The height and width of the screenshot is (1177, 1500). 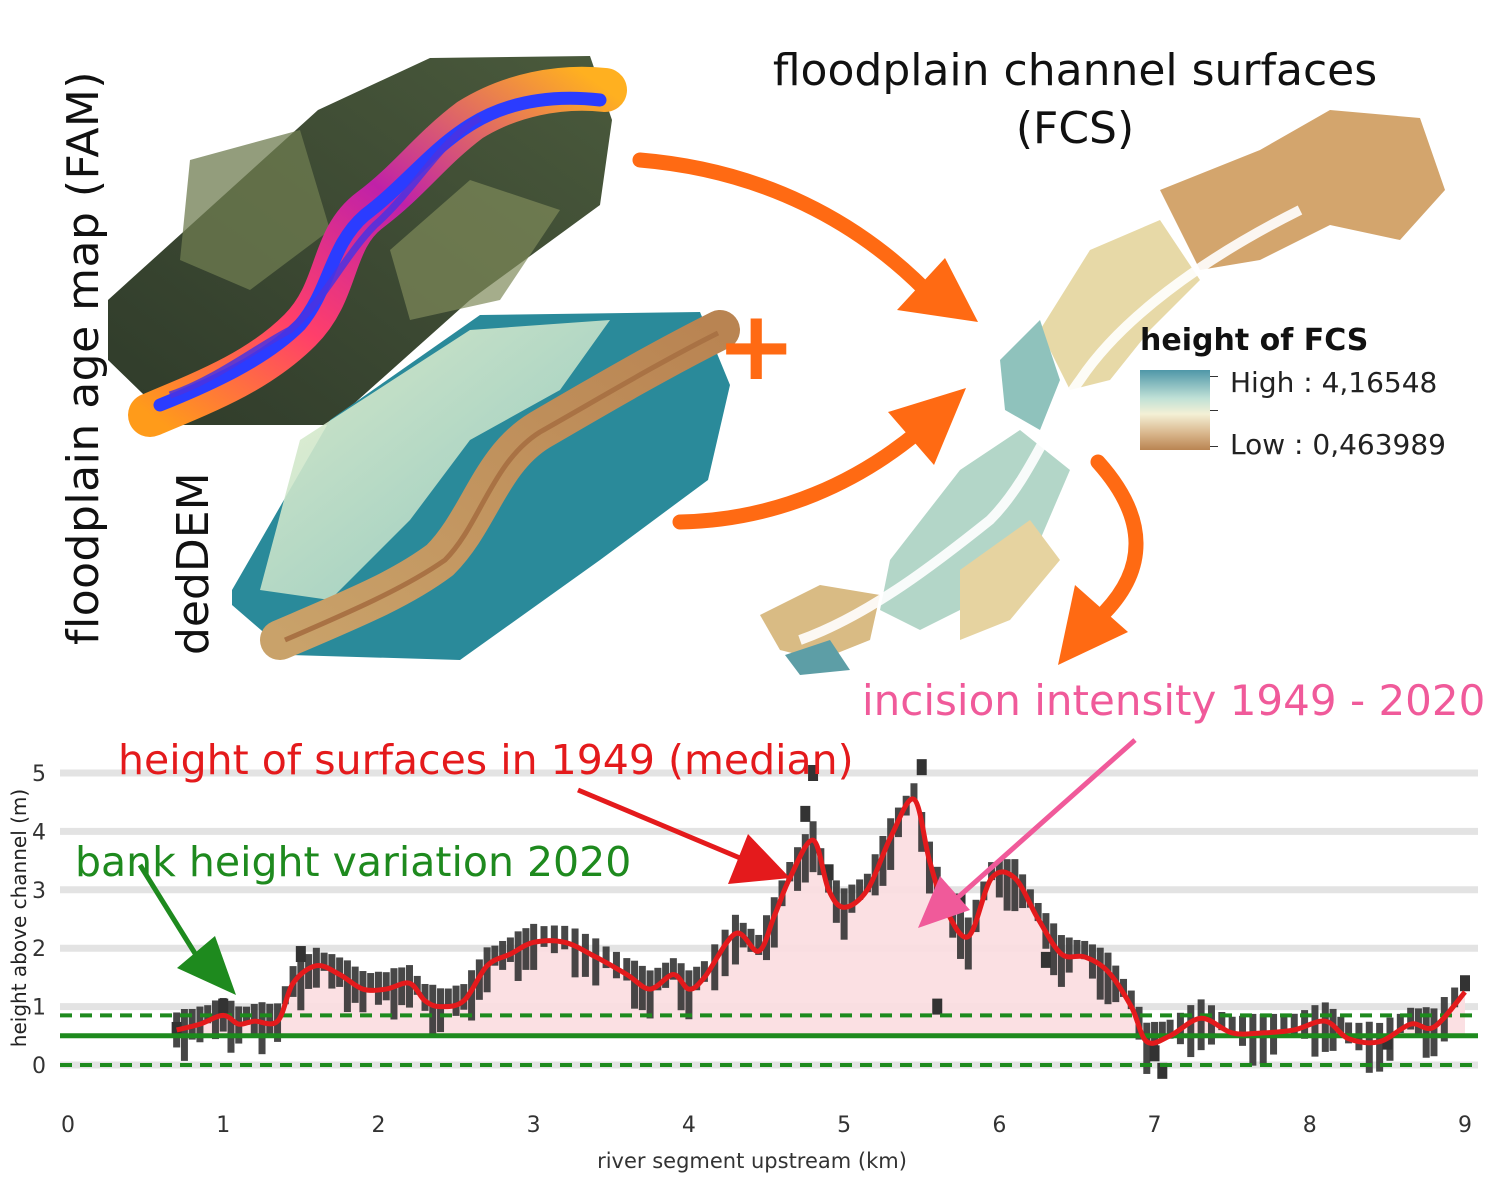 What do you see at coordinates (1214, 446) in the screenshot?
I see `legend-tick` at bounding box center [1214, 446].